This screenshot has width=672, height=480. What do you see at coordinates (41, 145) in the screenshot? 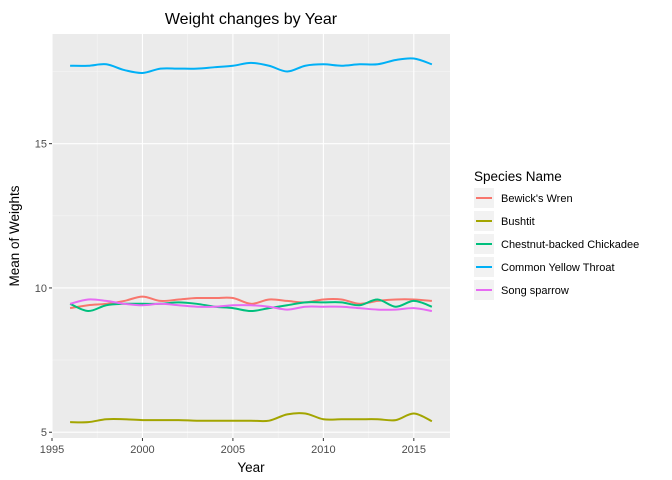
I see `y-tick-label: 15` at bounding box center [41, 145].